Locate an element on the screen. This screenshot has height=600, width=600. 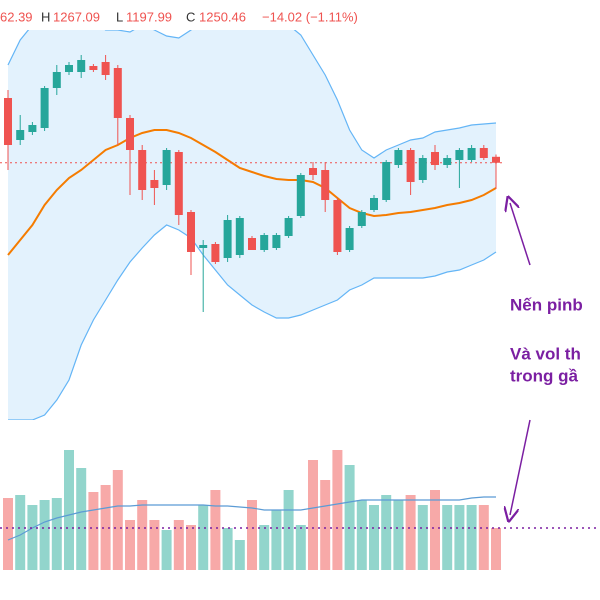
header-bg is located at coordinates (300, 15).